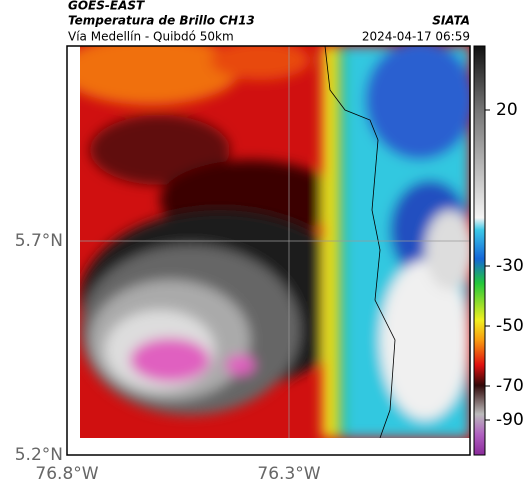  I want to click on colorbar-label: 20, so click(507, 110).